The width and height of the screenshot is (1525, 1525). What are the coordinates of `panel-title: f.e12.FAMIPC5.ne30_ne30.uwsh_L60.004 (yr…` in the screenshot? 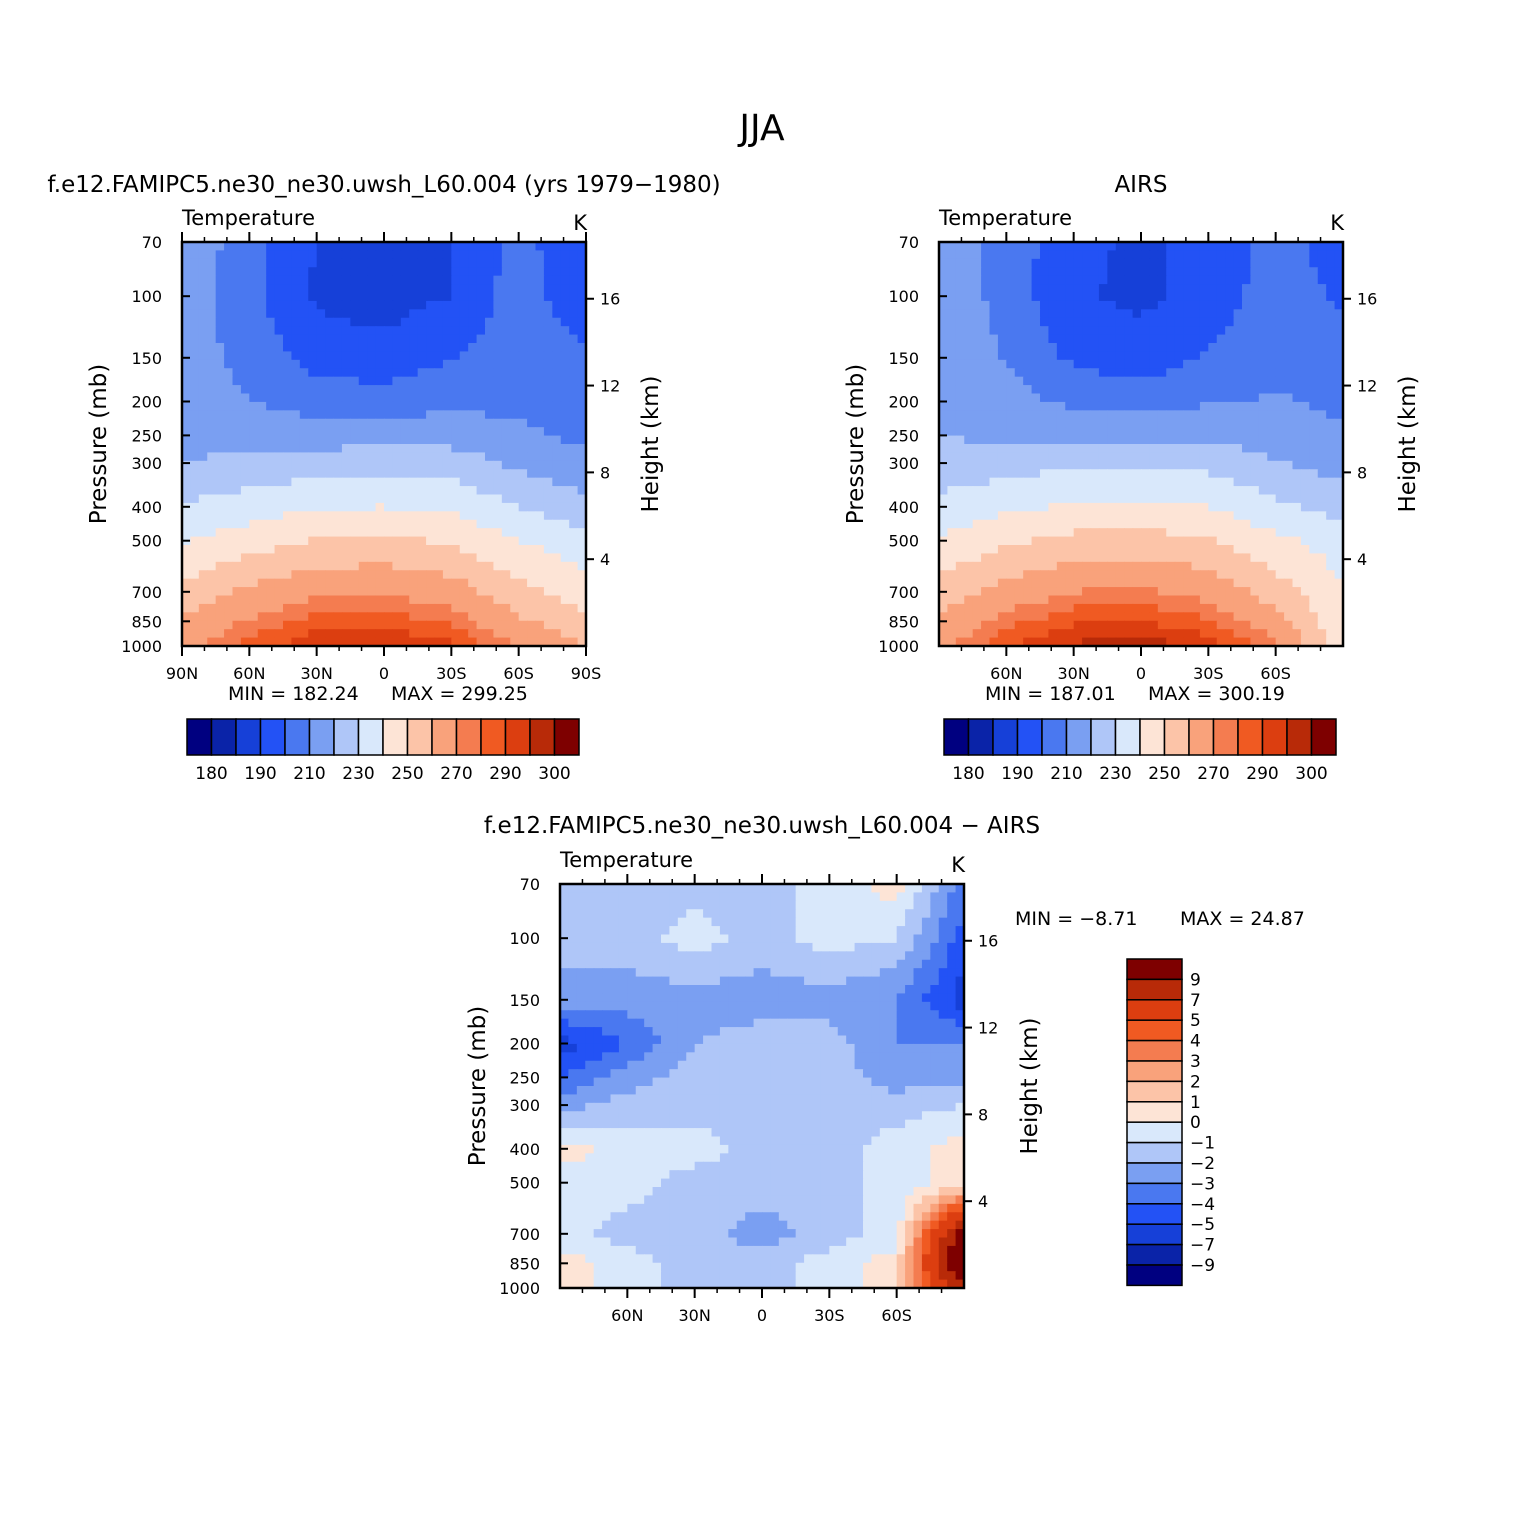 It's located at (383, 185).